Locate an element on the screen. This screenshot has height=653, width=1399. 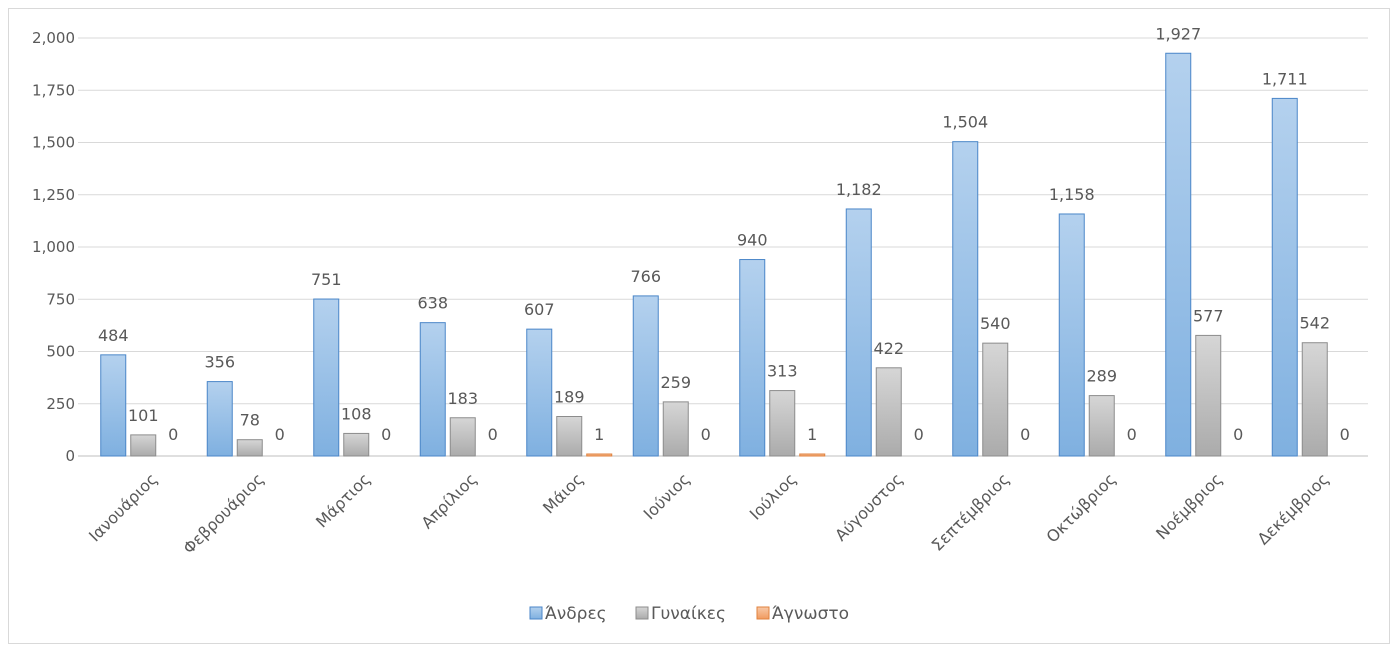
data-label: 289 is located at coordinates (1101, 376).